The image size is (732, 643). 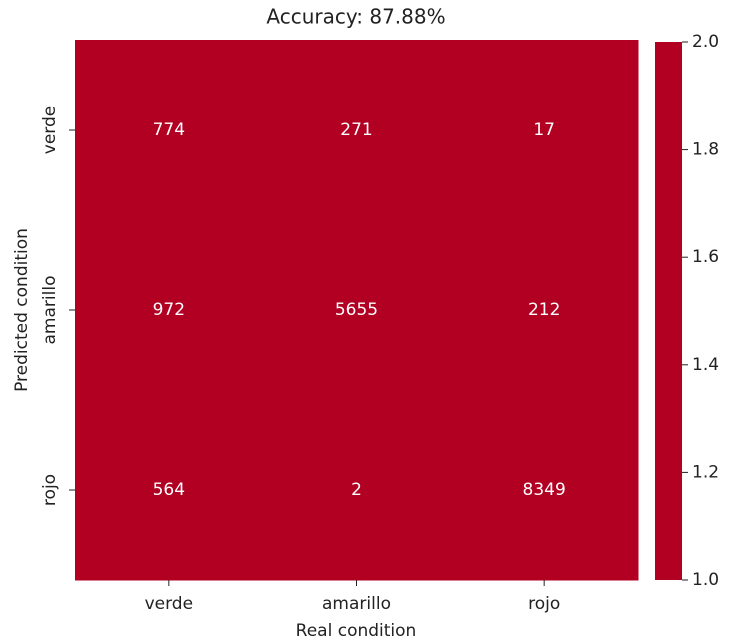 What do you see at coordinates (705, 150) in the screenshot?
I see `colorbar-tick-label: 1.8` at bounding box center [705, 150].